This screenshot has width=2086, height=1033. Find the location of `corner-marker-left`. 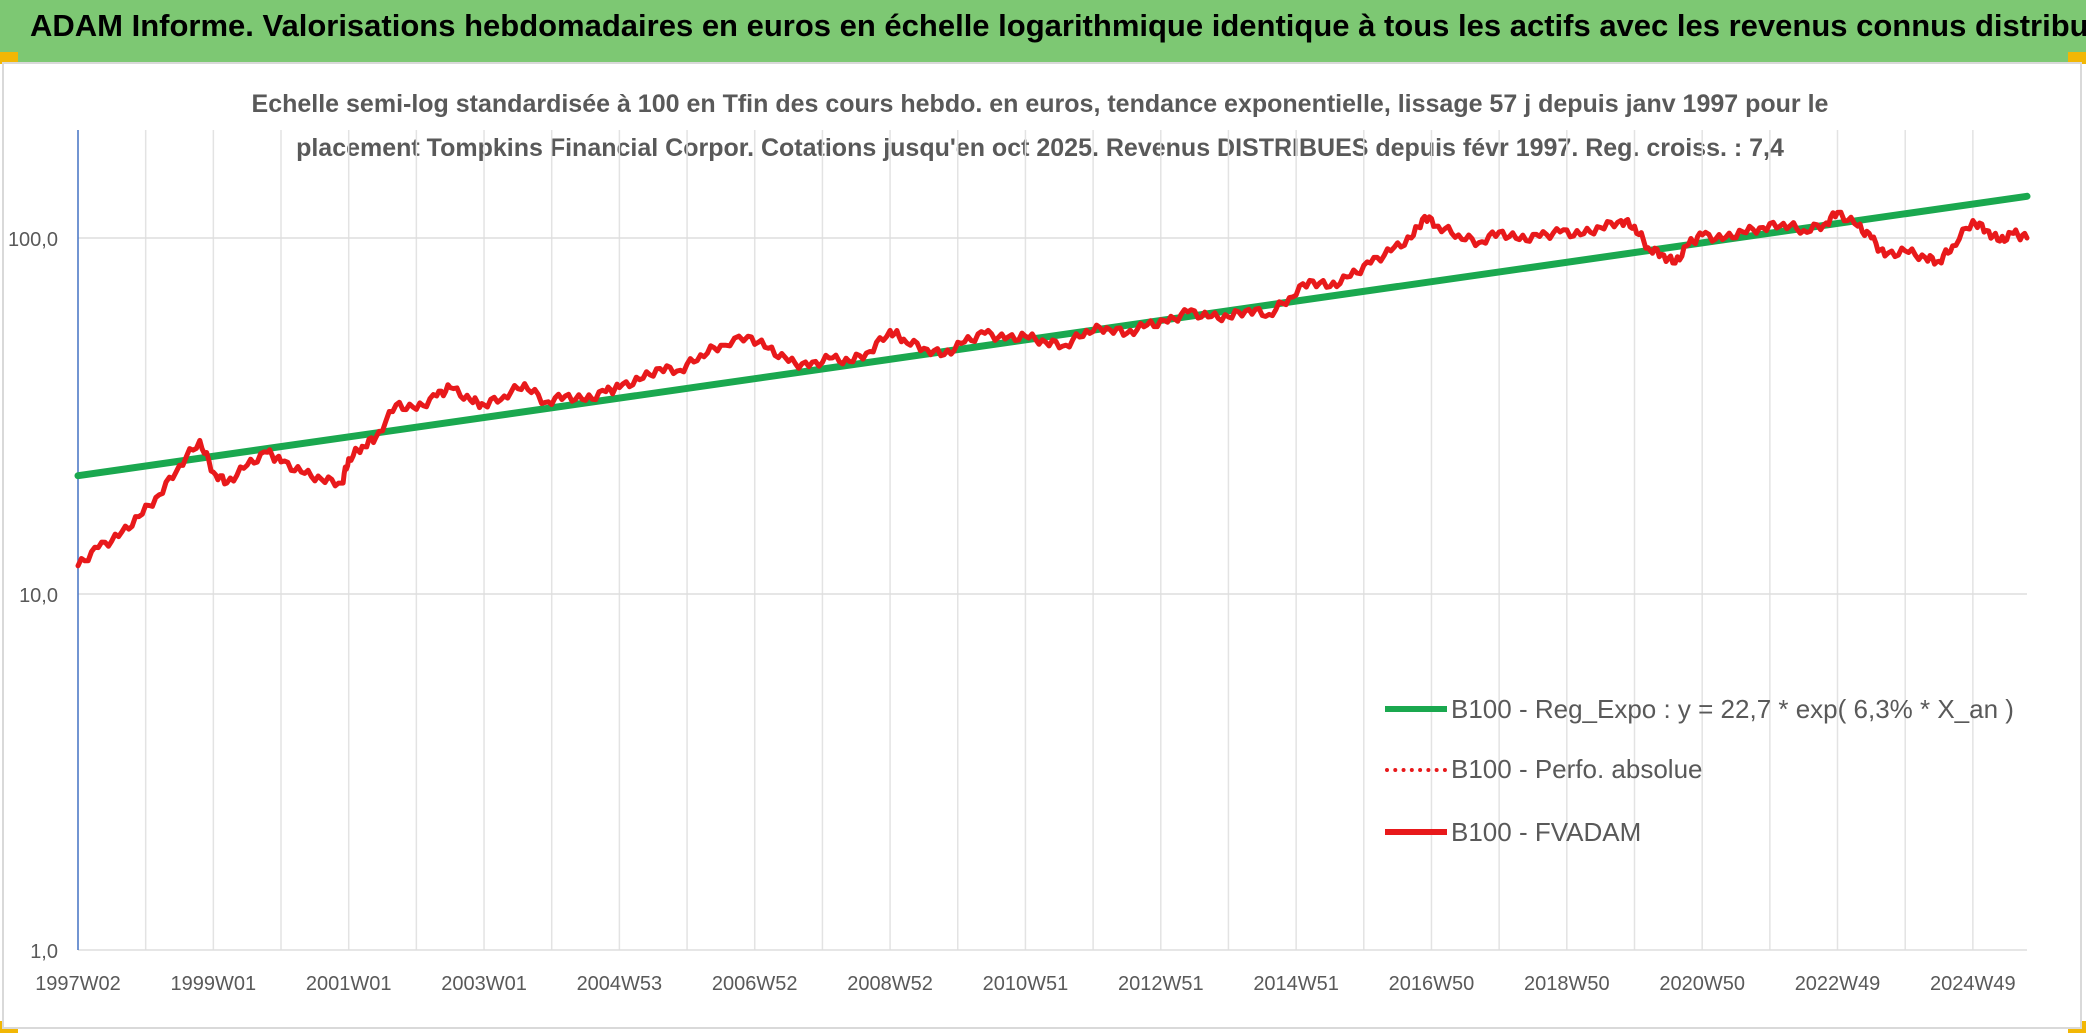

corner-marker-left is located at coordinates (9, 58).